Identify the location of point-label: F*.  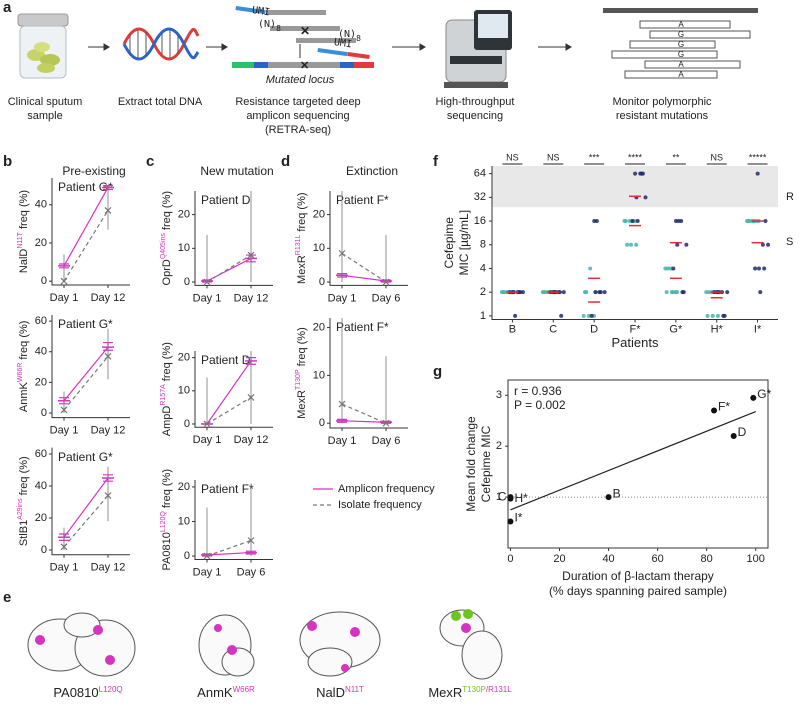
(724, 407).